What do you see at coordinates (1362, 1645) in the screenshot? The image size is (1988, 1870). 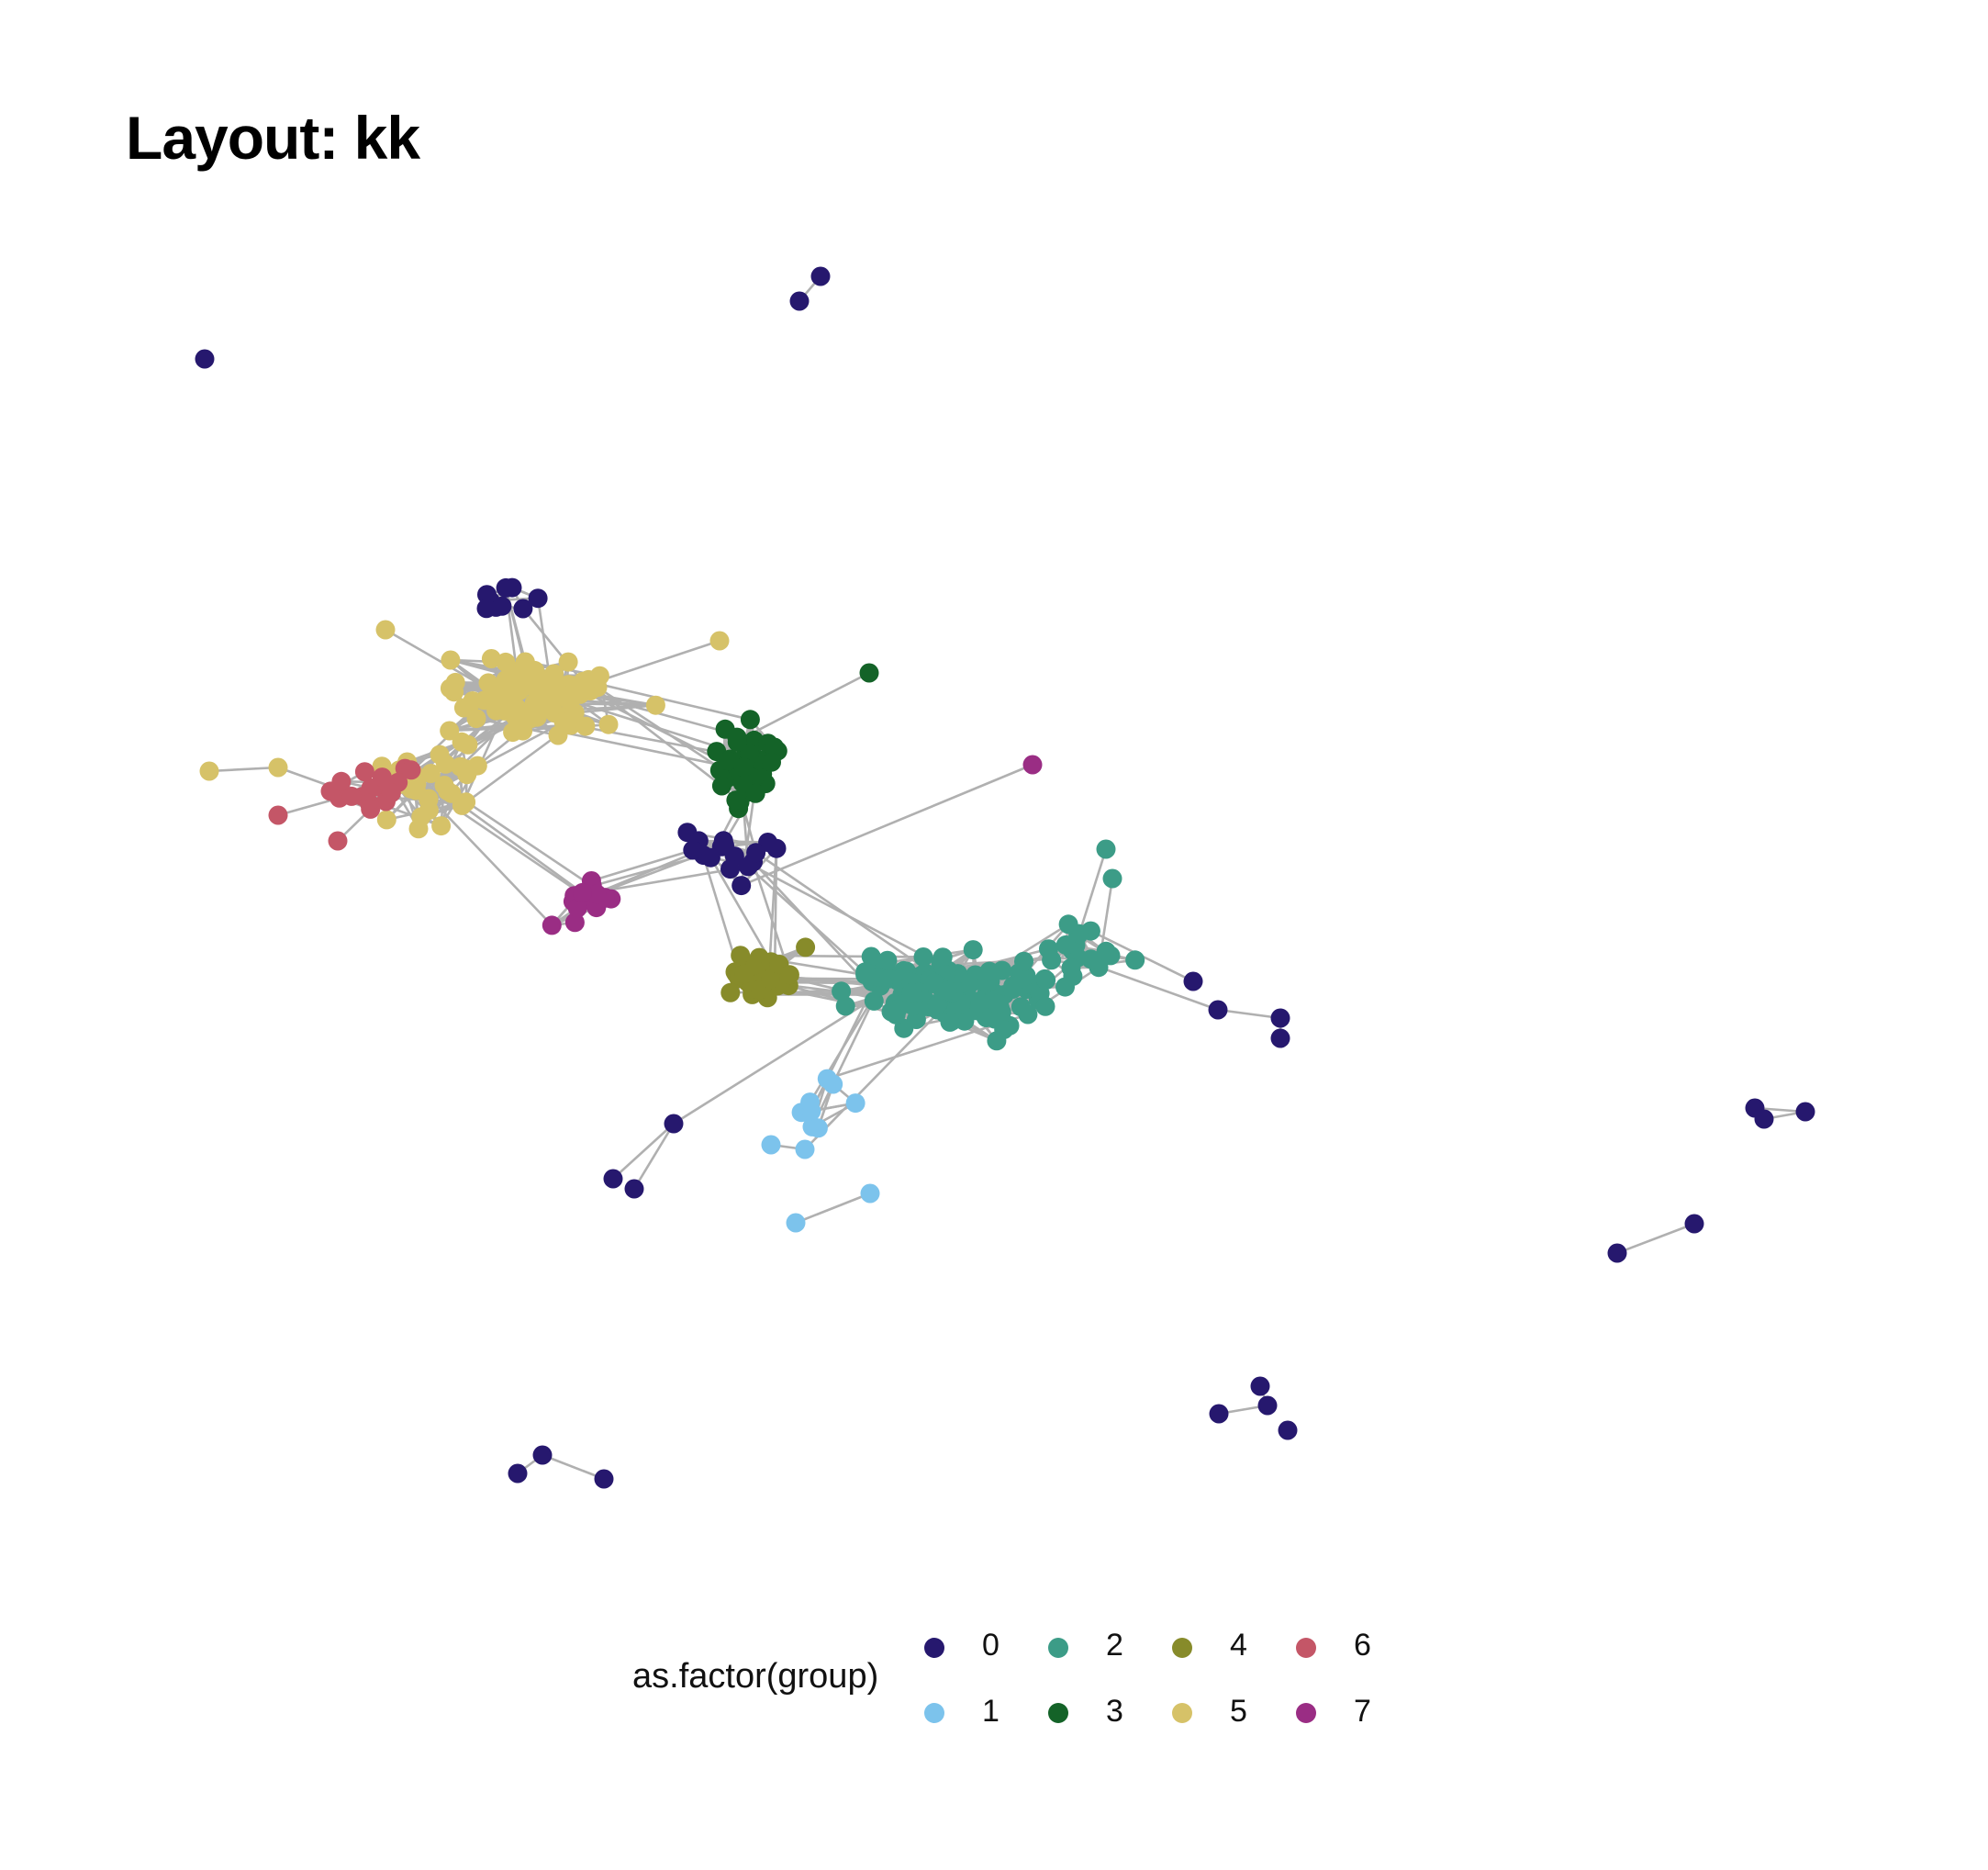 I see `legend-label-6: 6` at bounding box center [1362, 1645].